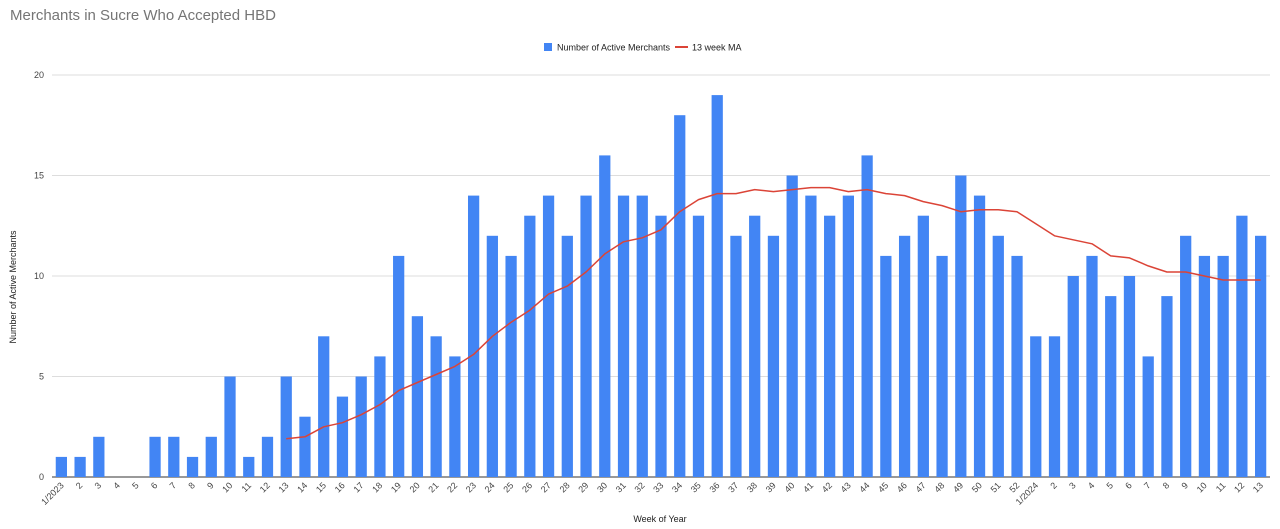 The height and width of the screenshot is (529, 1280). What do you see at coordinates (658, 487) in the screenshot?
I see `x-tick-label: 33` at bounding box center [658, 487].